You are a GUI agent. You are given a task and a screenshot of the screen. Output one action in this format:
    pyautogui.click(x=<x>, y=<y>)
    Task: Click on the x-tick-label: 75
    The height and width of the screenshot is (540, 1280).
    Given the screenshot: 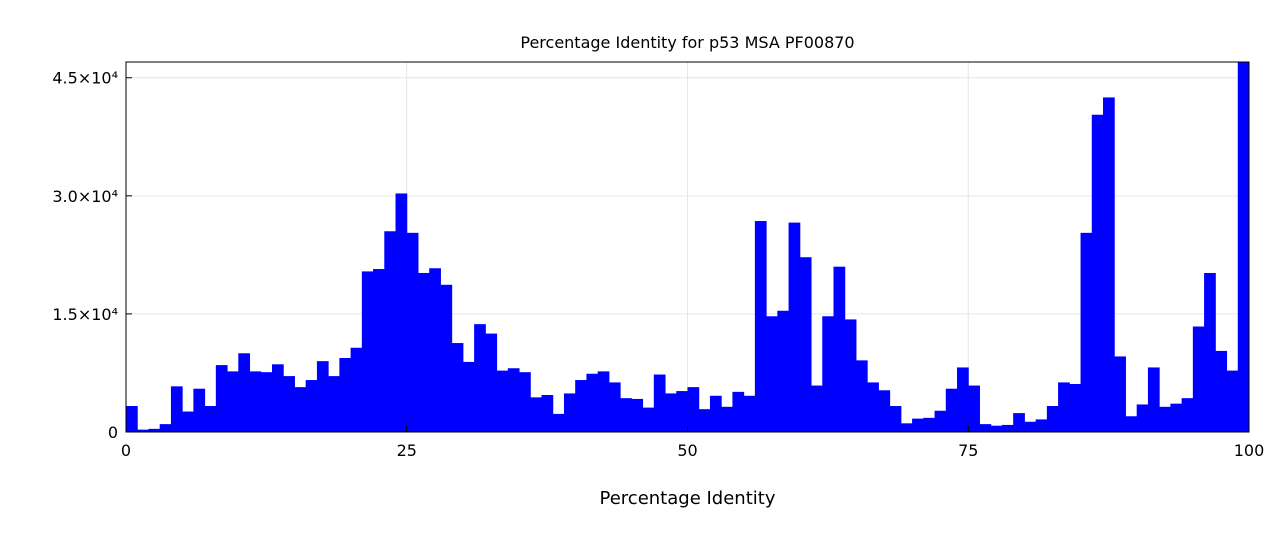 What is the action you would take?
    pyautogui.click(x=968, y=450)
    